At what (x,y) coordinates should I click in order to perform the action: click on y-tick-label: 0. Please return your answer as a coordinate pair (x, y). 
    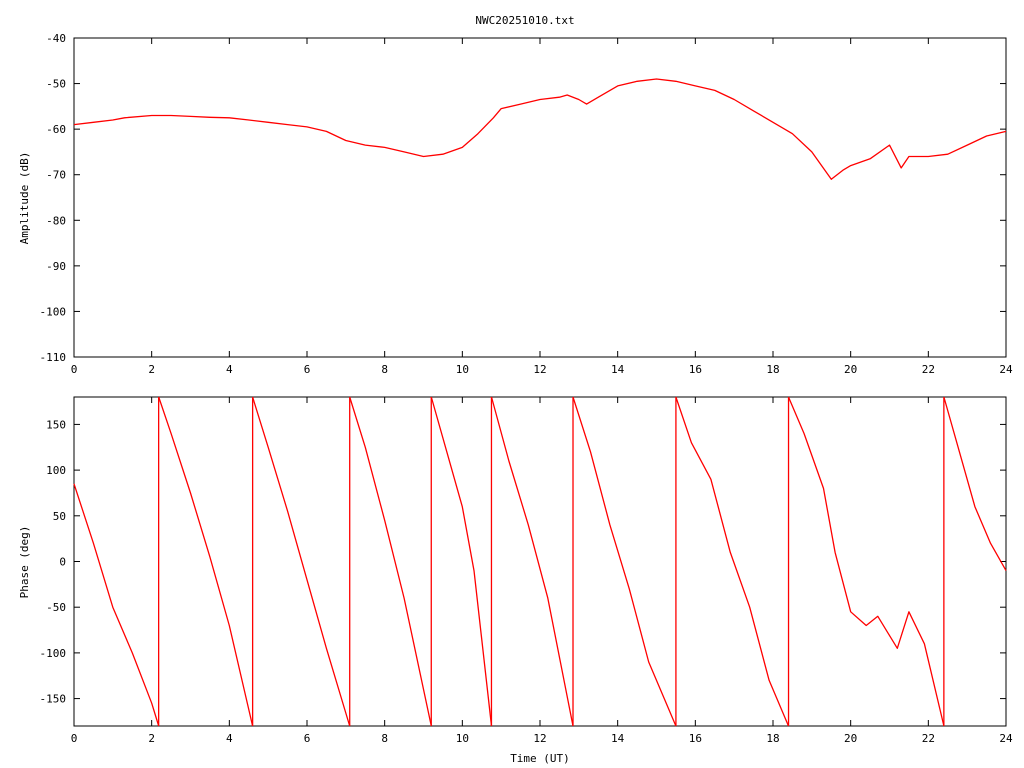
    Looking at the image, I should click on (62, 562).